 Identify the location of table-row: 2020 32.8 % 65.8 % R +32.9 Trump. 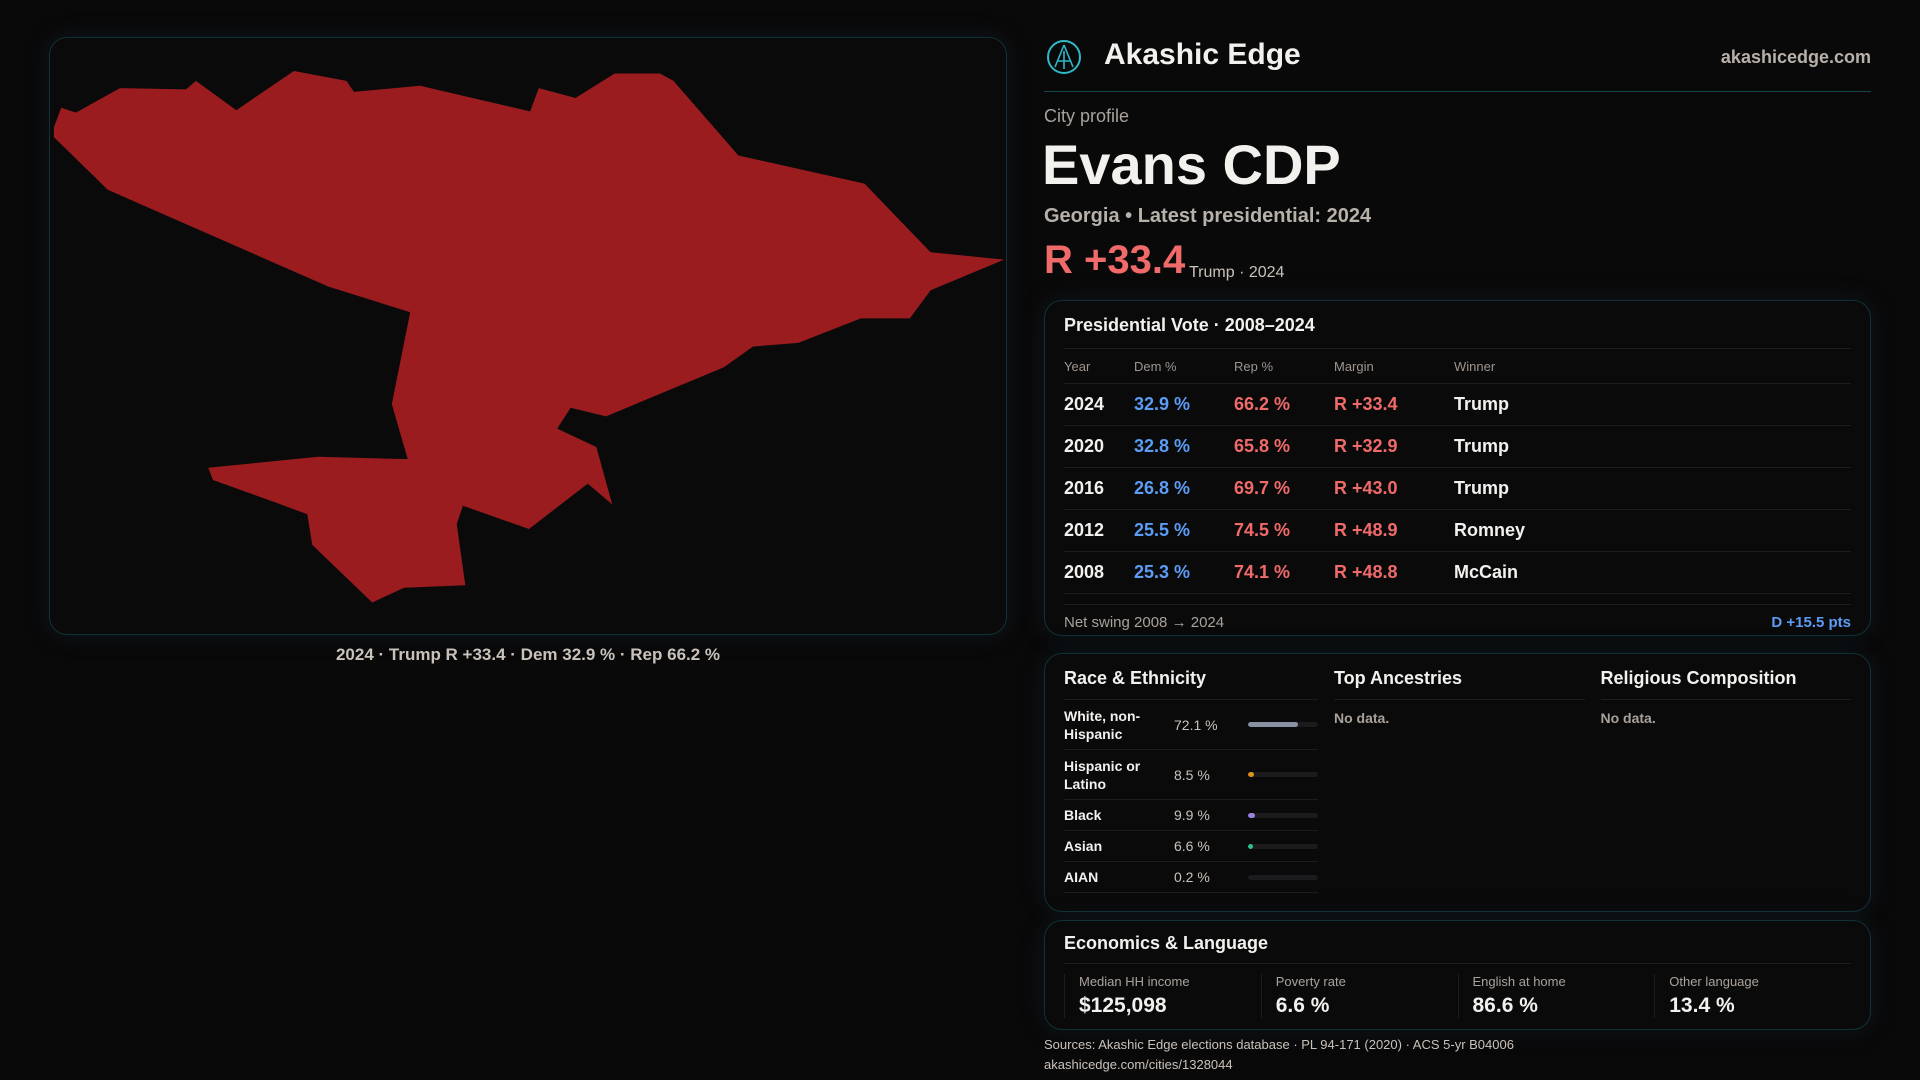
(1457, 446).